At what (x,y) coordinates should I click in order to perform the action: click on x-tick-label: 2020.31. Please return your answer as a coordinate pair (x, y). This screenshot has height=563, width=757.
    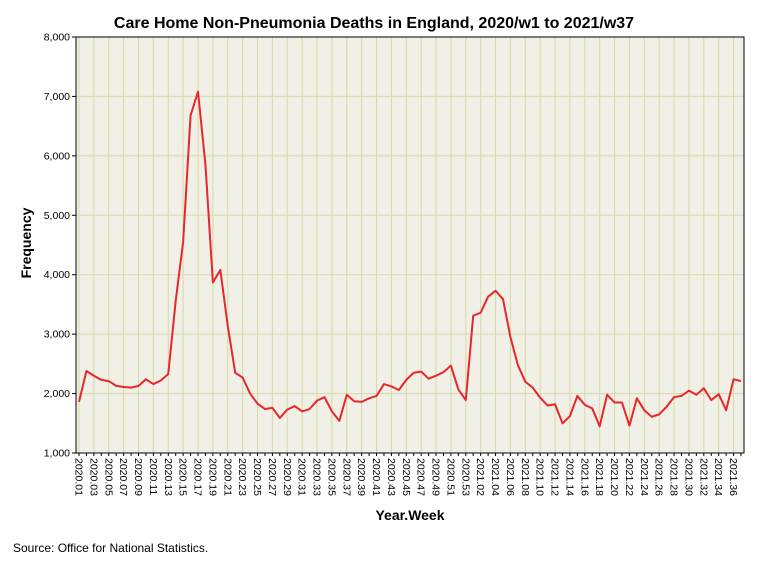
    Looking at the image, I should click on (302, 477).